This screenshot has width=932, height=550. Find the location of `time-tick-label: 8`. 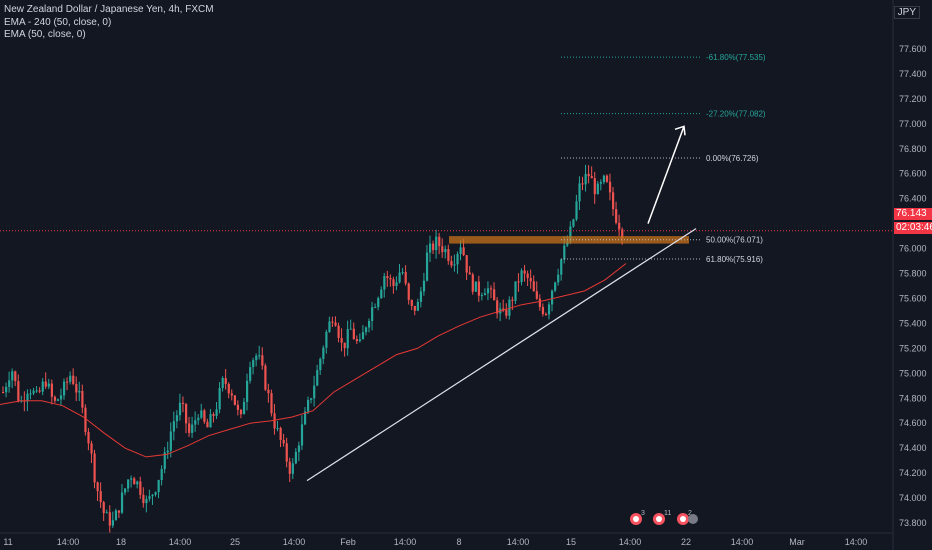

time-tick-label: 8 is located at coordinates (458, 542).